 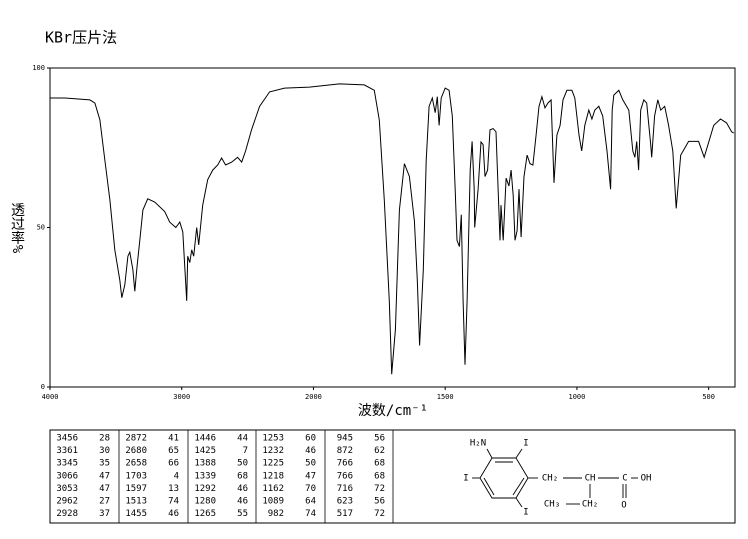 I want to click on y-tick-label: 0, so click(x=43, y=387).